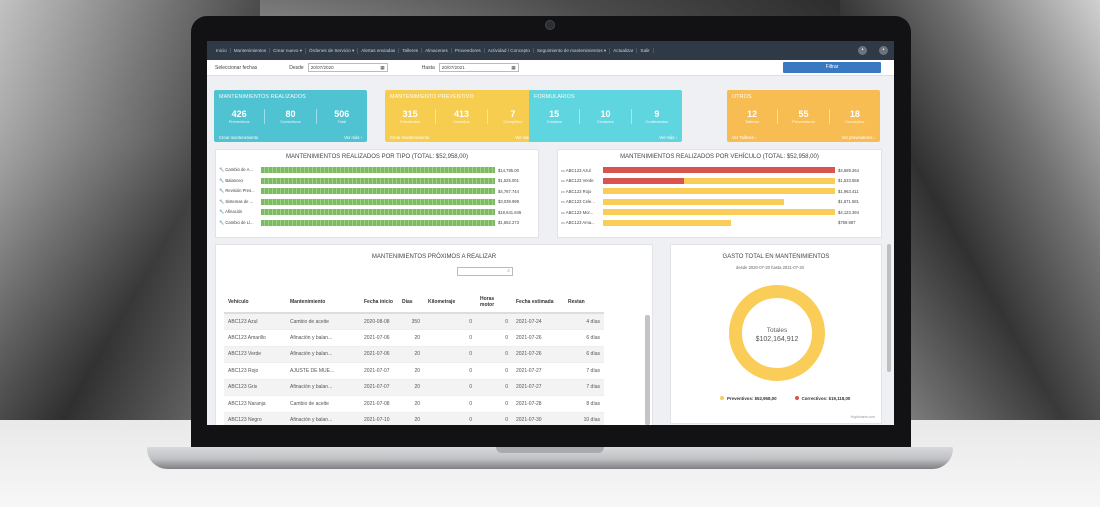 This screenshot has height=507, width=1100. I want to click on column-header: Horas motor, so click(494, 302).